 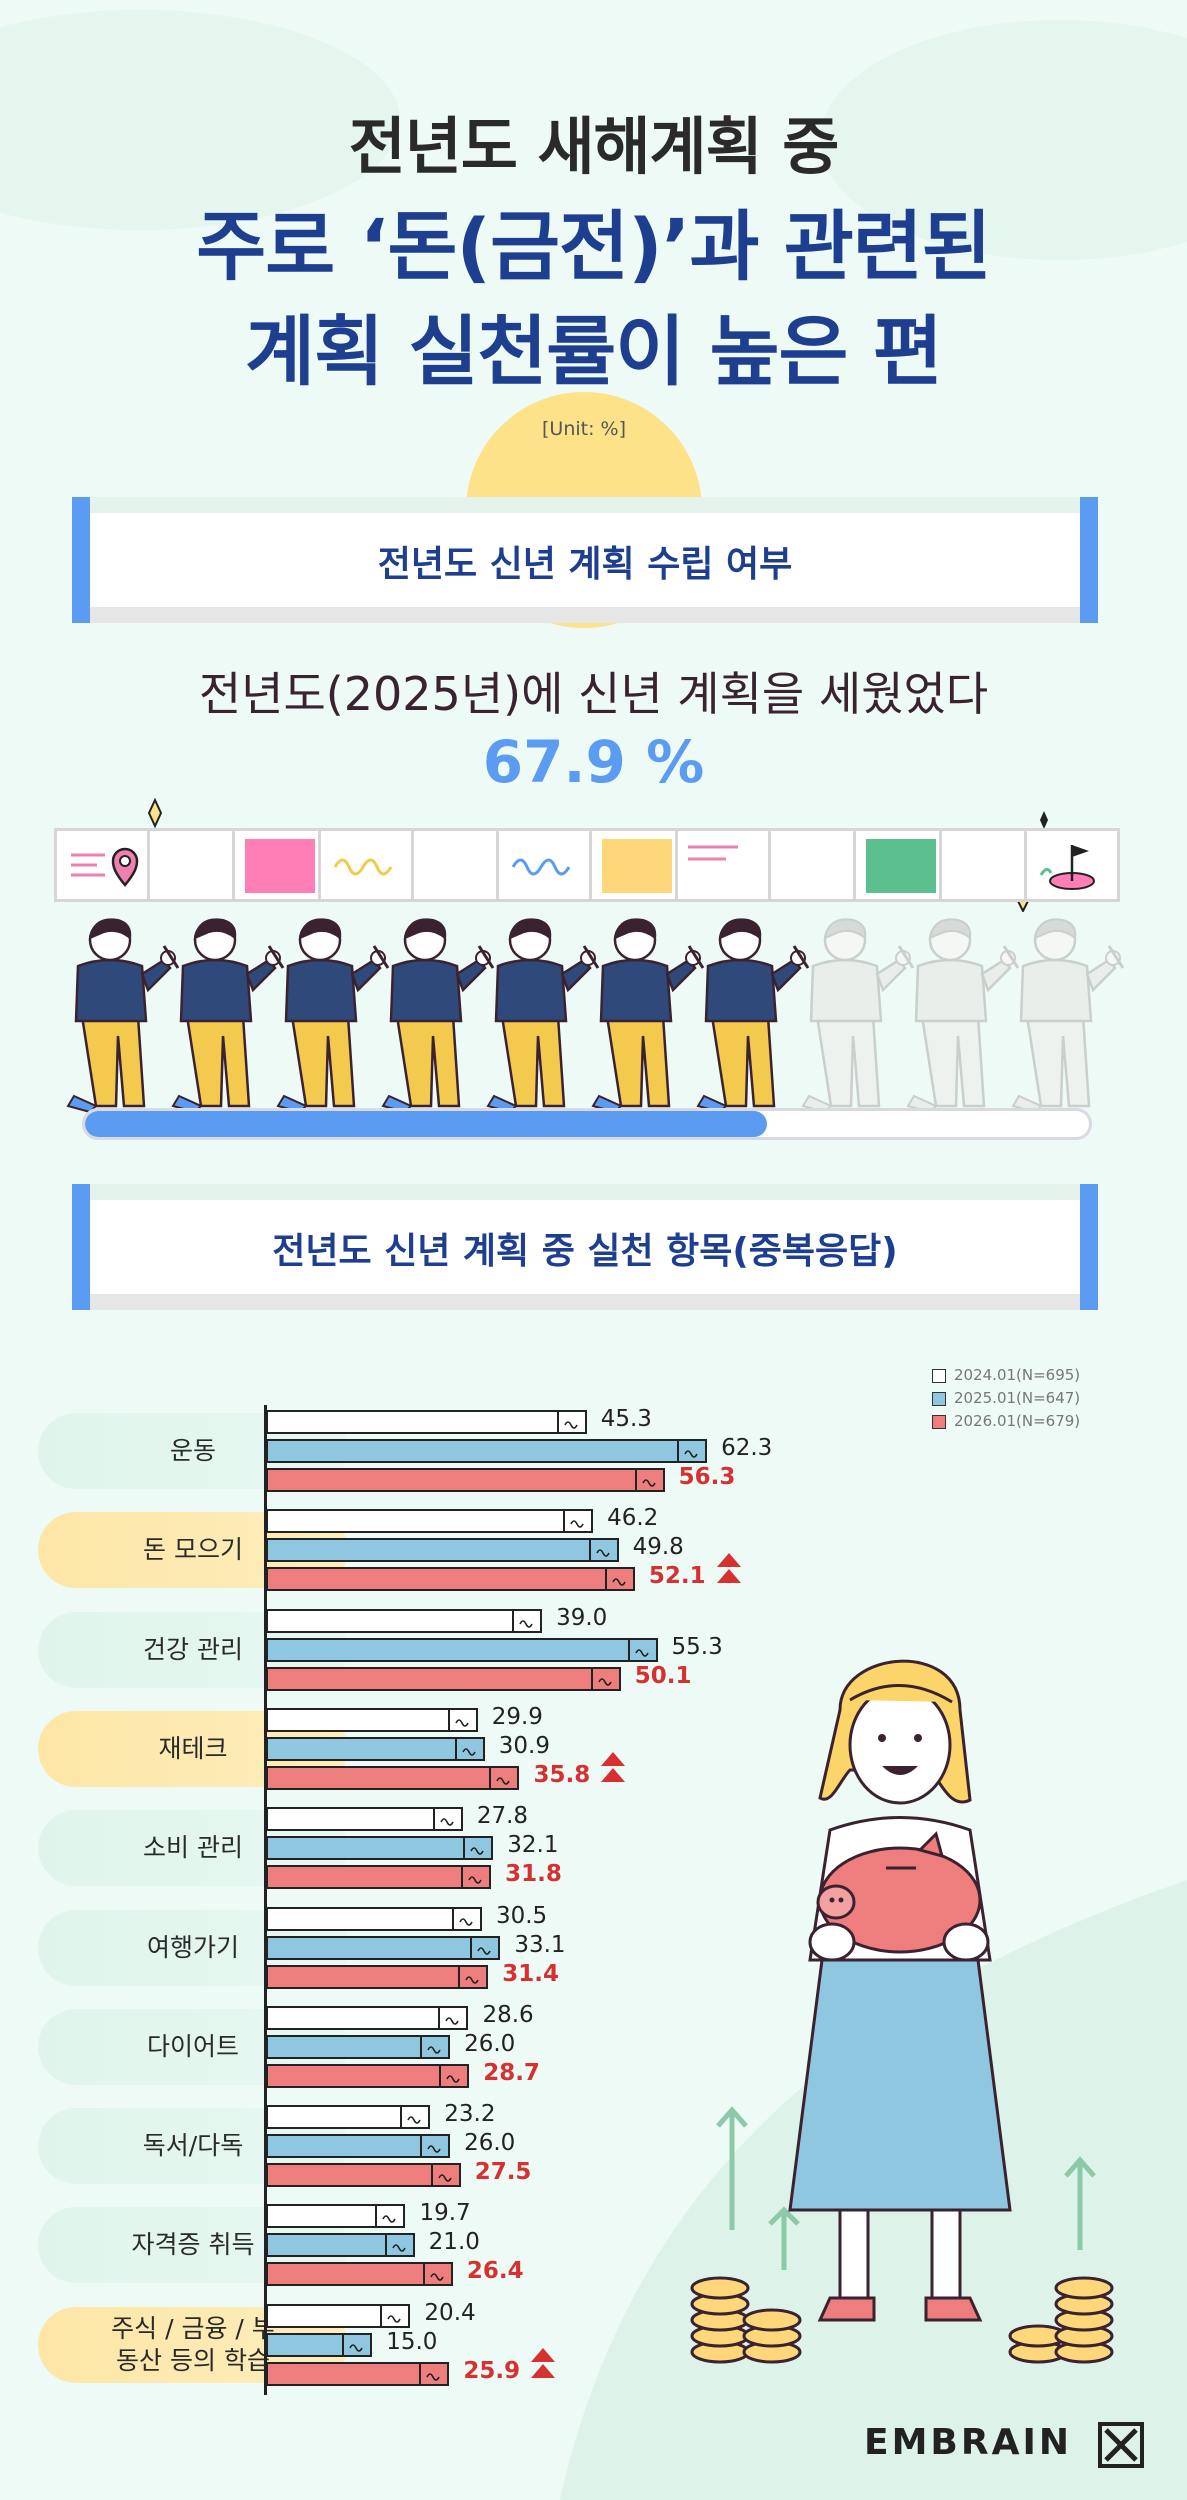 I want to click on woman-piggy-bank-illustration, so click(x=902, y=2011).